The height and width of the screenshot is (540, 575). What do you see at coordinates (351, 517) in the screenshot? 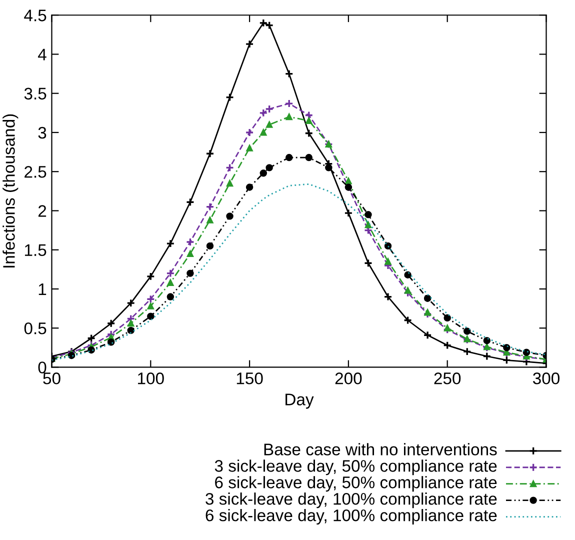
I see `legend-label: 6 sick-leave day, 100% compliance rate` at bounding box center [351, 517].